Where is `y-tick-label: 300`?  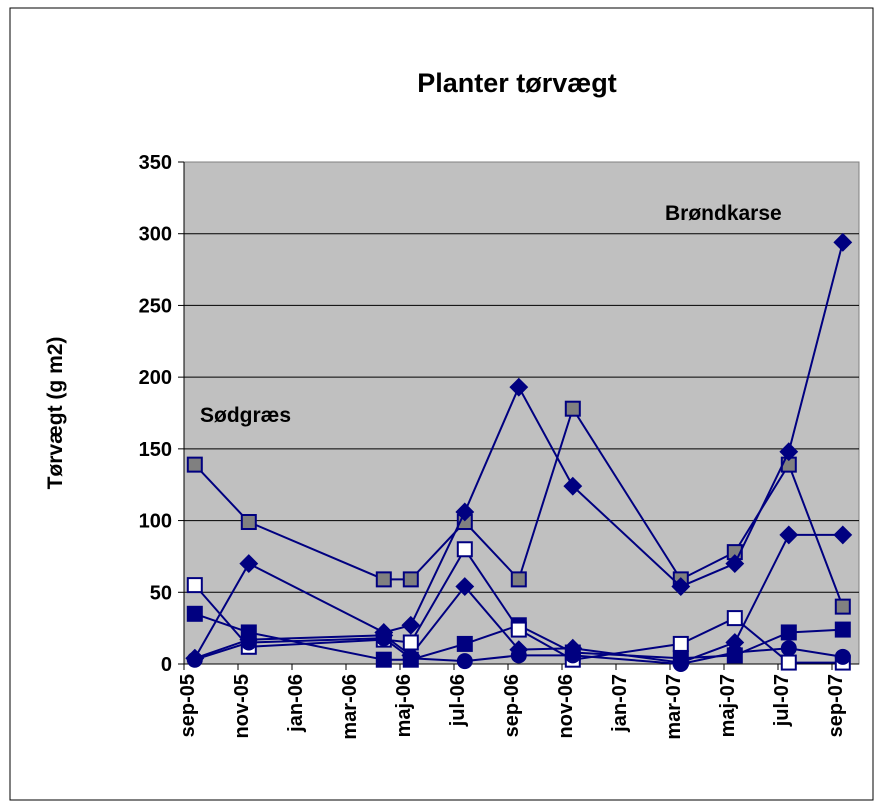
y-tick-label: 300 is located at coordinates (155, 235).